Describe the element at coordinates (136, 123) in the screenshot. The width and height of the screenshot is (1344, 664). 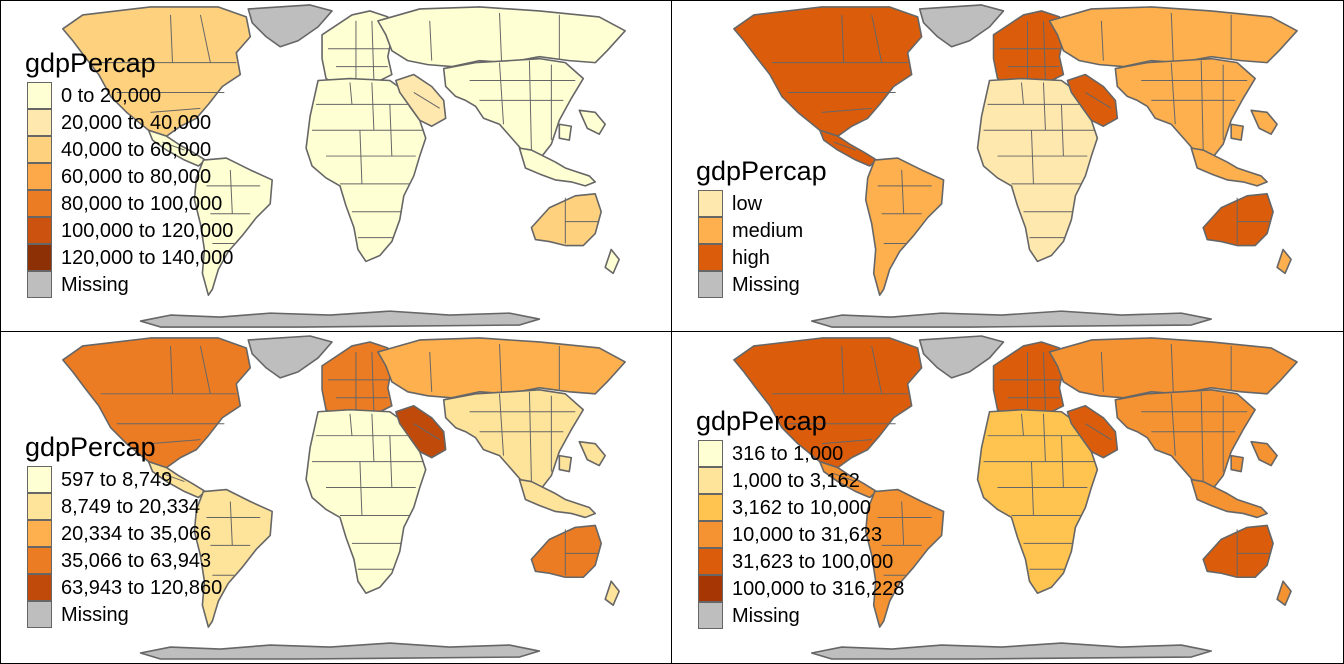
I see `legend-label: 20,000 to 40,000` at that location.